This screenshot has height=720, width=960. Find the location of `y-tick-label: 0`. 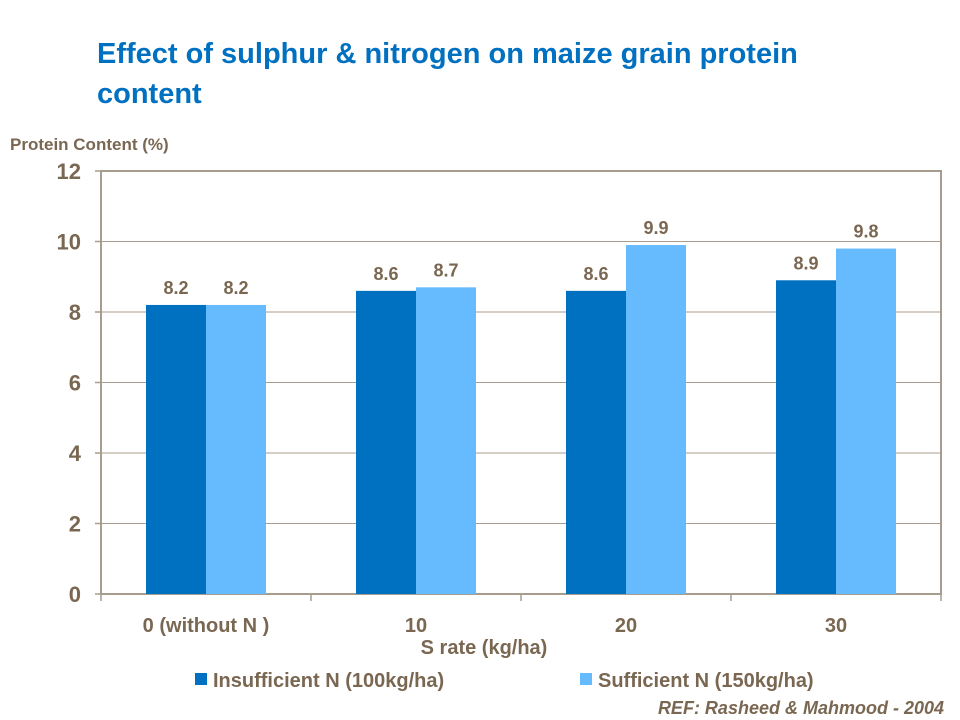

y-tick-label: 0 is located at coordinates (75, 594).